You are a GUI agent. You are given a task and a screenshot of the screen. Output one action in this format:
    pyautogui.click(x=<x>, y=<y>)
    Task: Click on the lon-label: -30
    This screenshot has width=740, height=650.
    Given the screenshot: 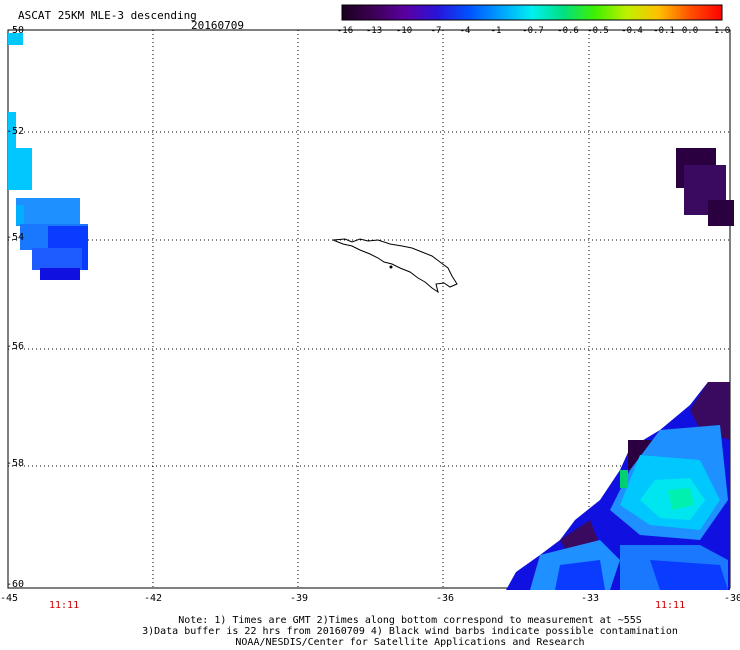 What is the action you would take?
    pyautogui.click(x=732, y=598)
    